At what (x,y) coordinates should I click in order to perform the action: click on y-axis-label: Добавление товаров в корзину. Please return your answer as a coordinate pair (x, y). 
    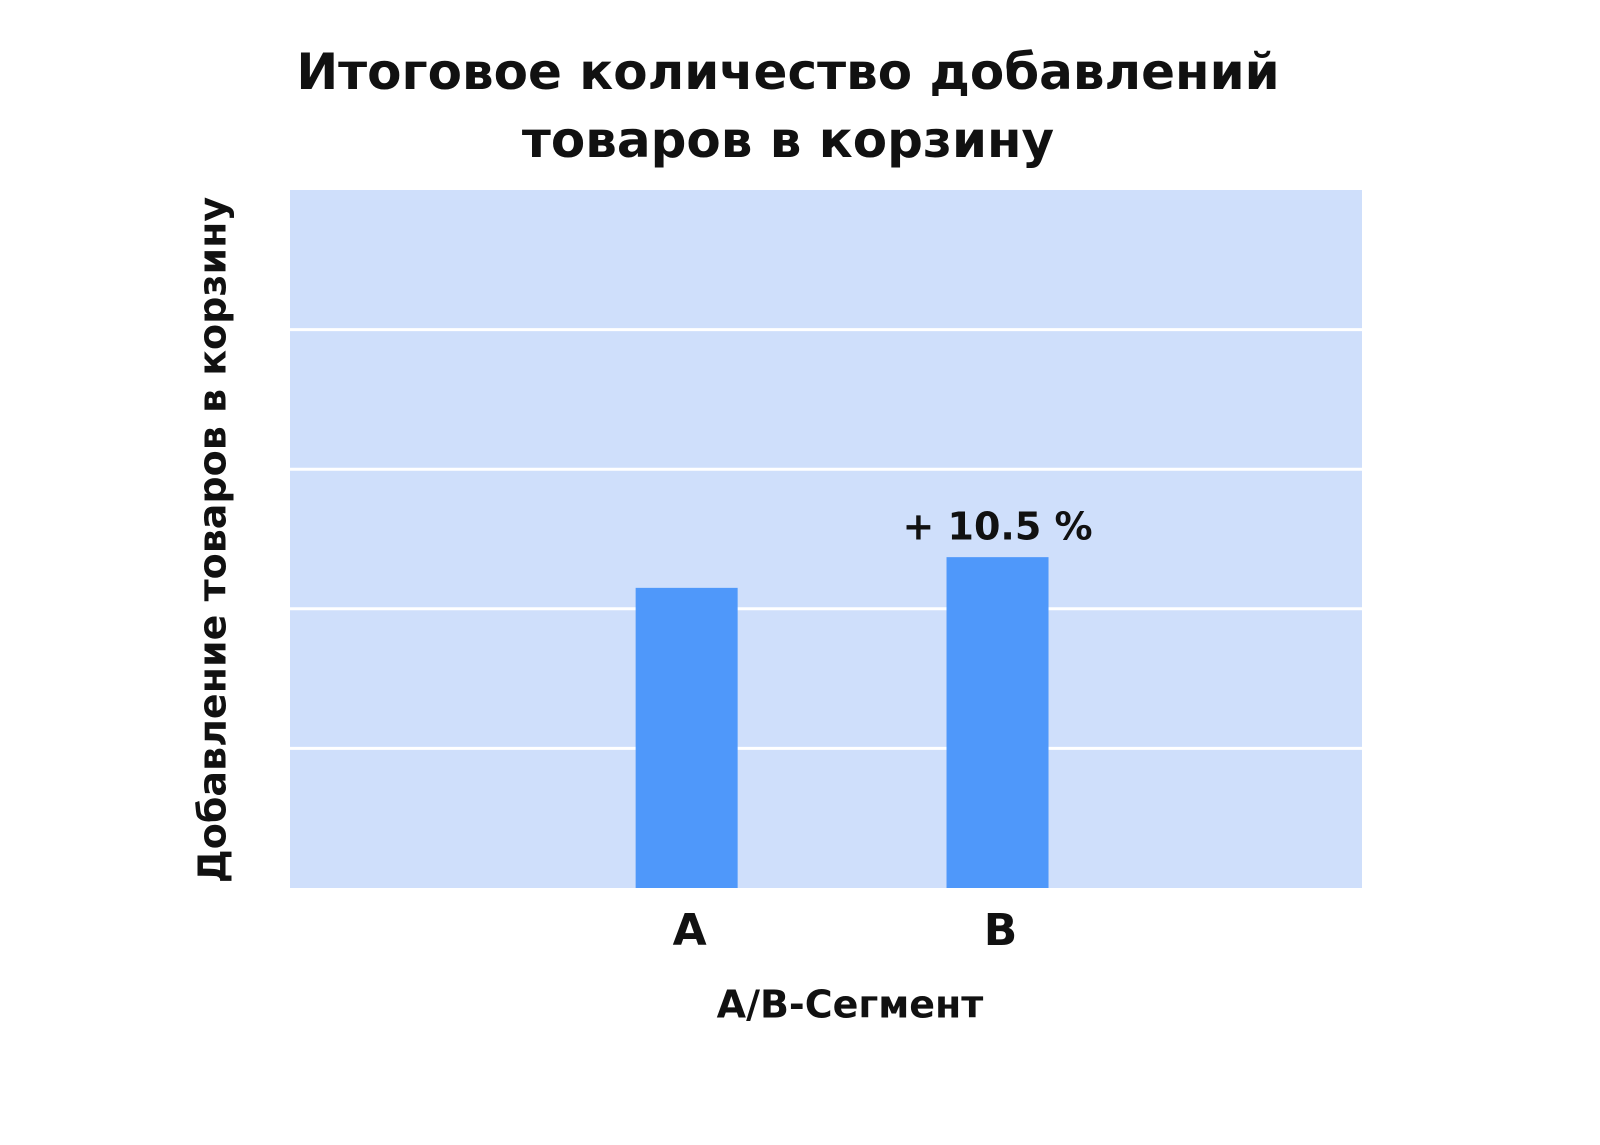
    Looking at the image, I should click on (213, 540).